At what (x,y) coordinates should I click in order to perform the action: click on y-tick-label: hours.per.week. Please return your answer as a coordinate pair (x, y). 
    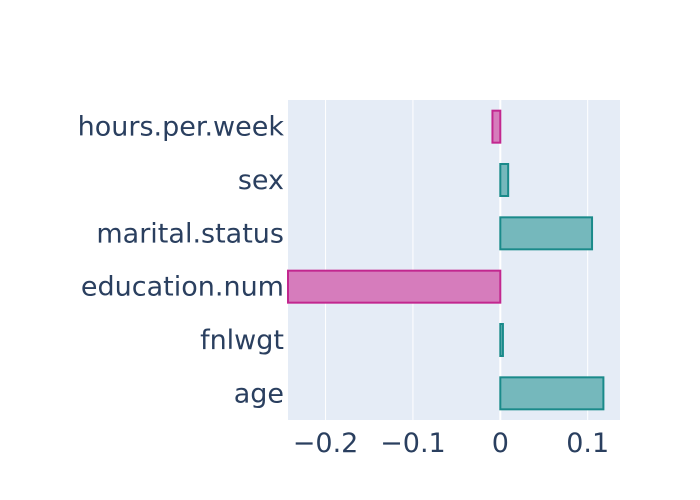
    Looking at the image, I should click on (181, 127).